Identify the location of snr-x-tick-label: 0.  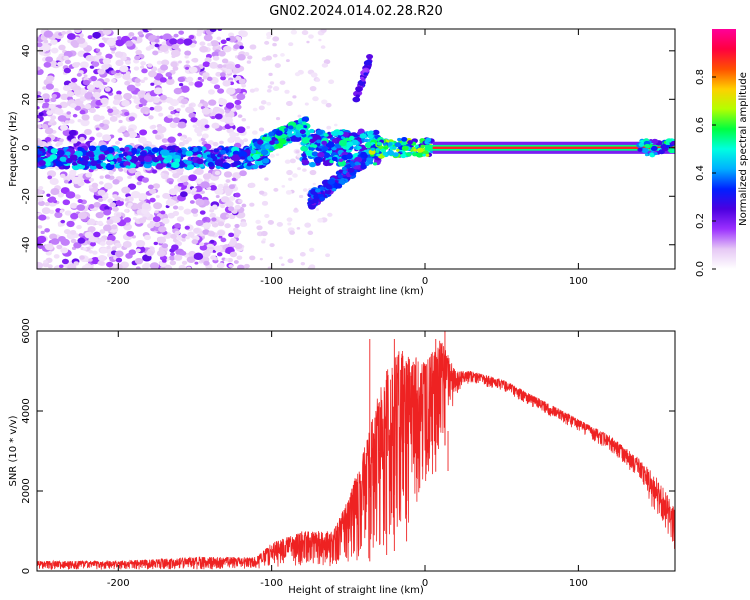
(425, 583).